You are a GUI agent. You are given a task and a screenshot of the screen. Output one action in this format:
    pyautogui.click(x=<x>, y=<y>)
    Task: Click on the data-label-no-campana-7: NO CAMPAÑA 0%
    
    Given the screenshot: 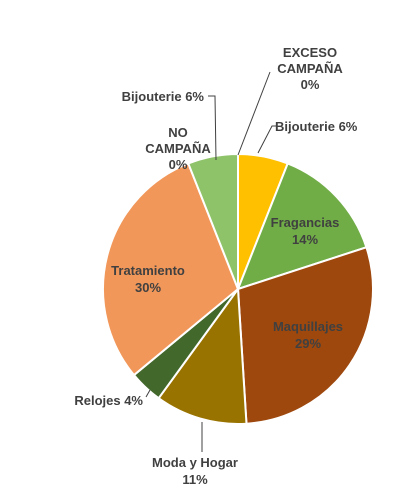 What is the action you would take?
    pyautogui.click(x=178, y=148)
    